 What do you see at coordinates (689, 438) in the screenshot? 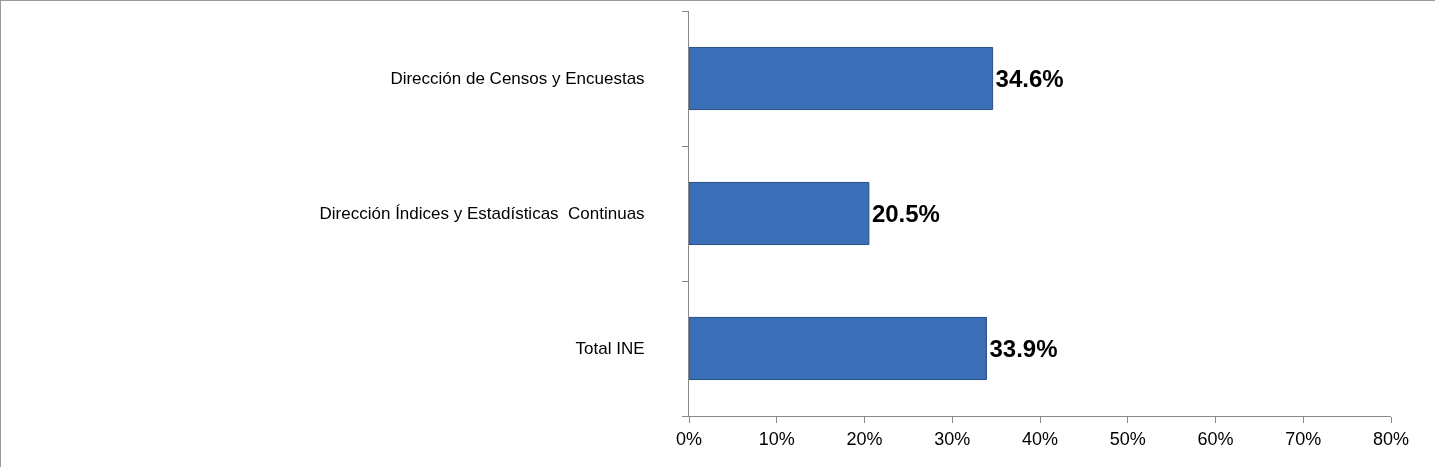
I see `x-tick-label: 0%` at bounding box center [689, 438].